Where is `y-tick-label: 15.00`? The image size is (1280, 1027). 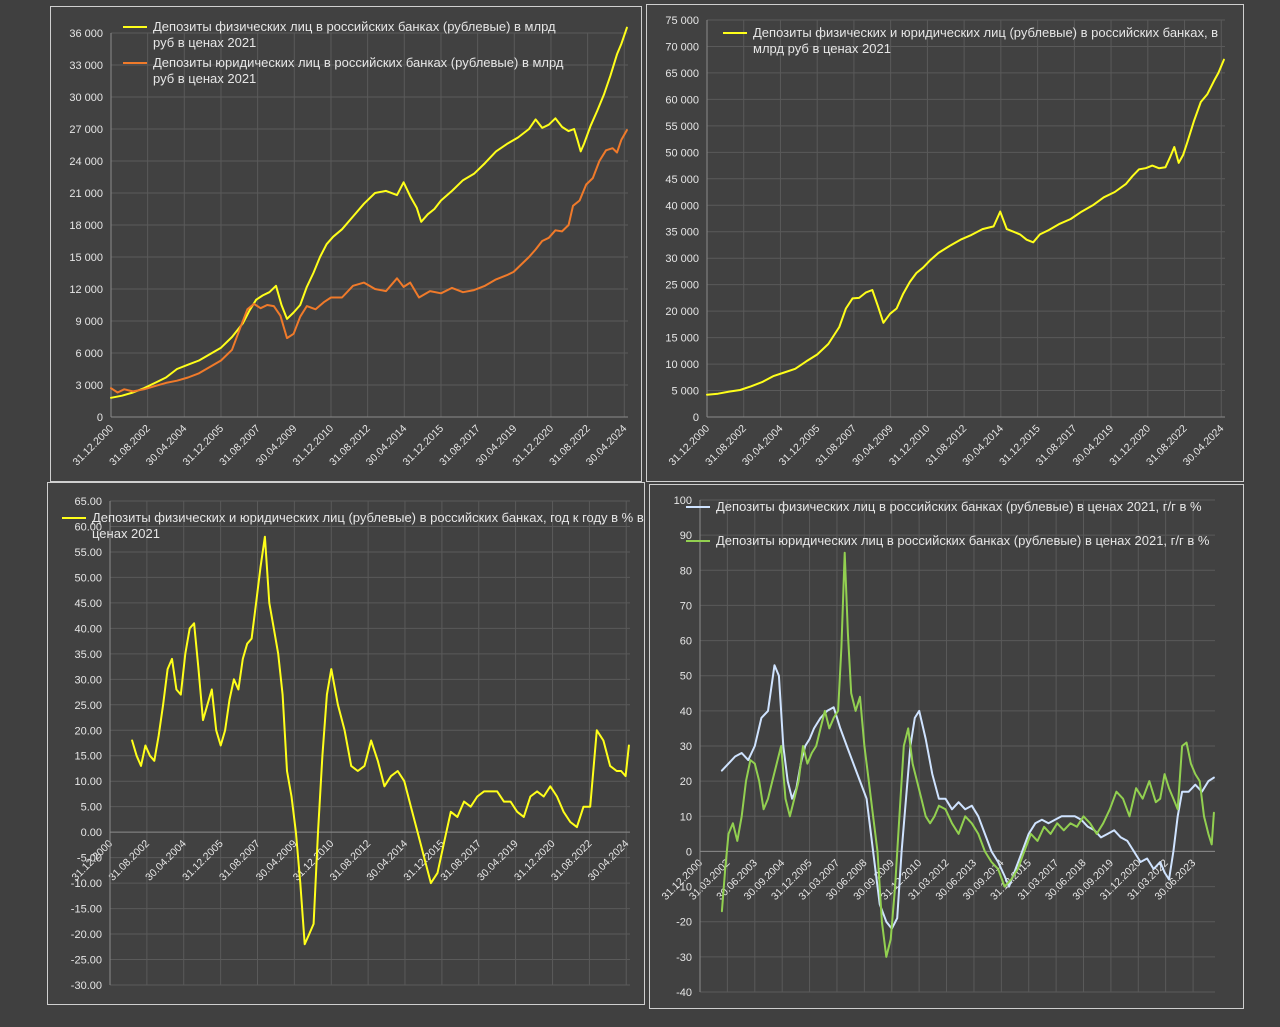
y-tick-label: 15.00 is located at coordinates (88, 757).